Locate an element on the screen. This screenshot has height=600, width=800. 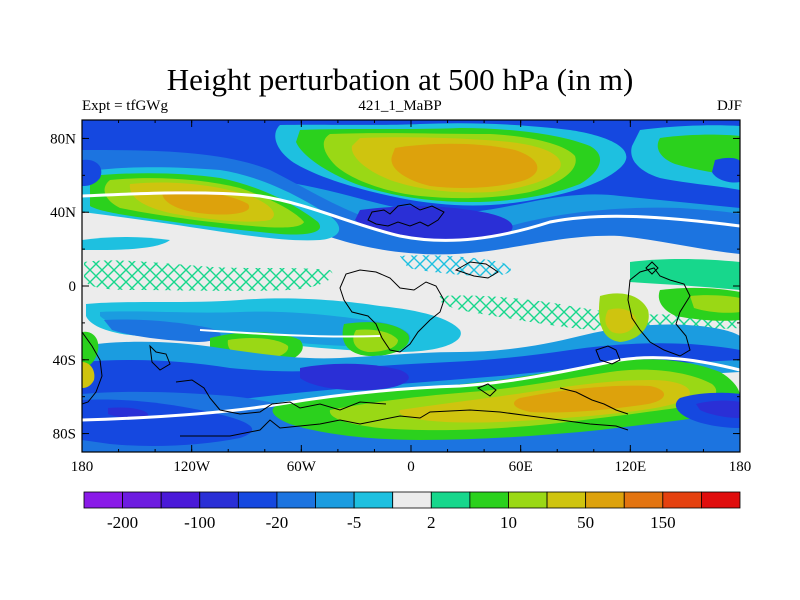
chart-title: Height perturbation at 500 hPa (in m) is located at coordinates (400, 79).